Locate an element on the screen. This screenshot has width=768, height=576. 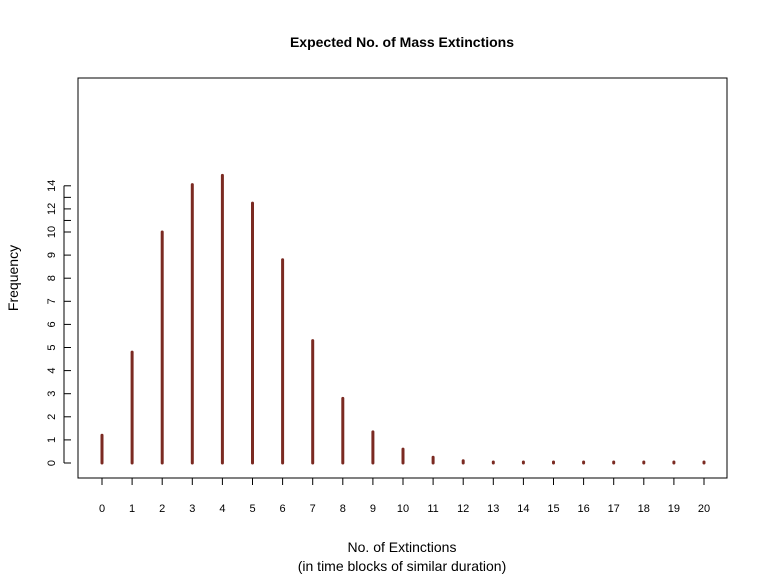
x-tick-label: 1 is located at coordinates (132, 509).